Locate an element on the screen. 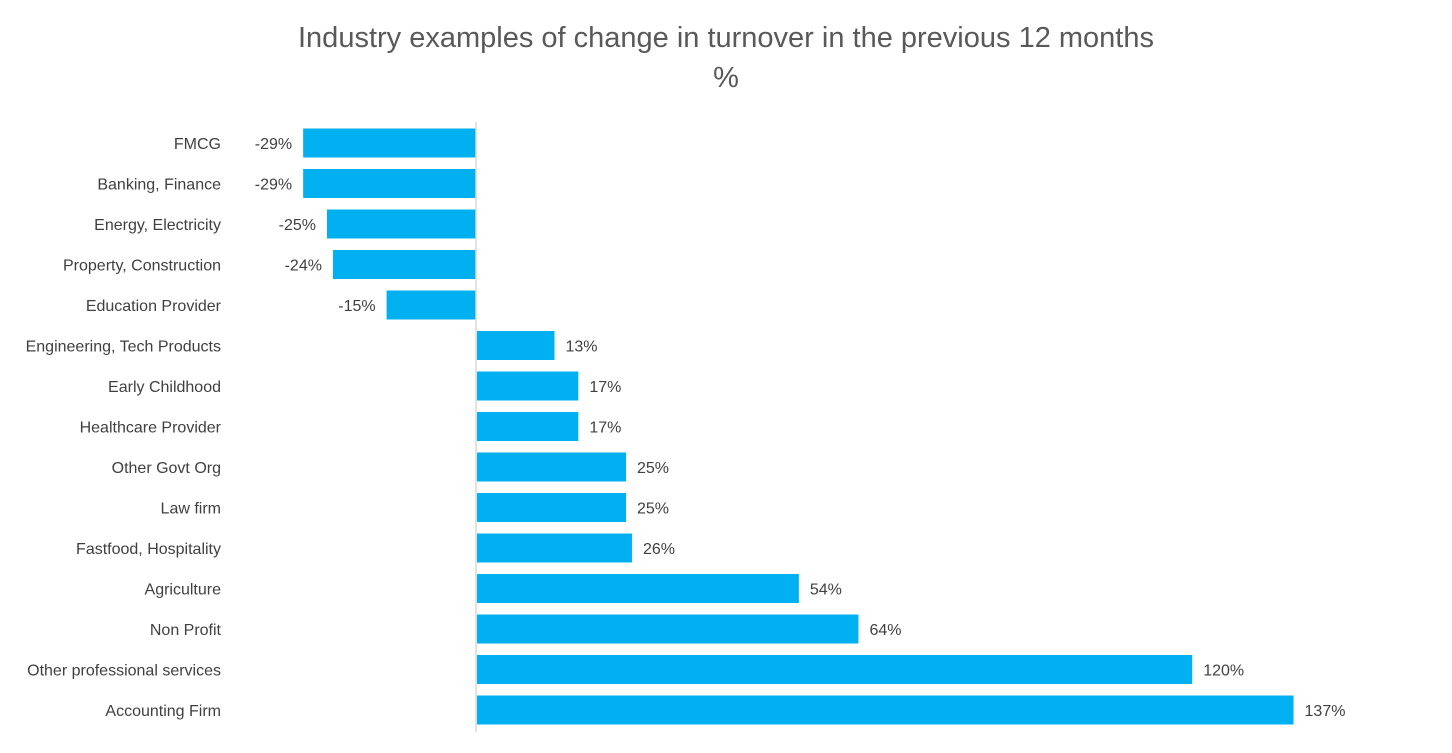 This screenshot has width=1452, height=753. category-label: Energy, Electricity is located at coordinates (157, 225).